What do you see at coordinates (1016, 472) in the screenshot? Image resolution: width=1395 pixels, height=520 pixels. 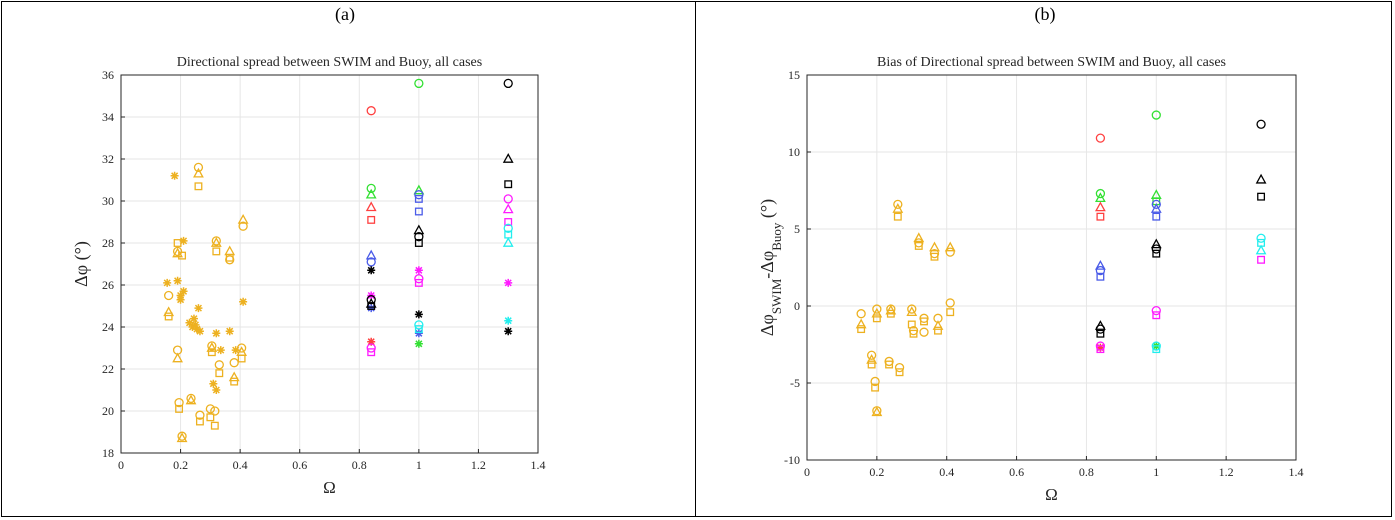 I see `x-tick-label: 0.6` at bounding box center [1016, 472].